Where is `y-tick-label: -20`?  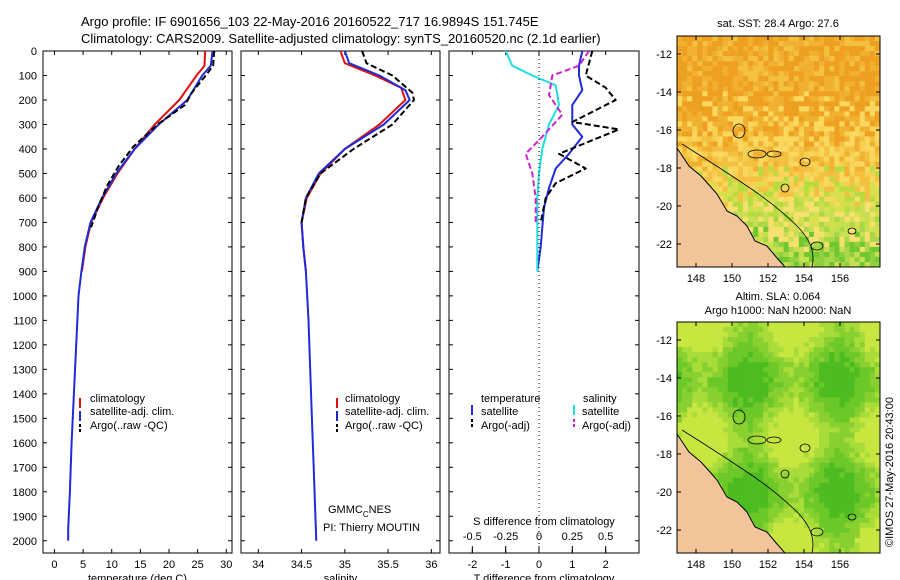
y-tick-label: -20 is located at coordinates (664, 493).